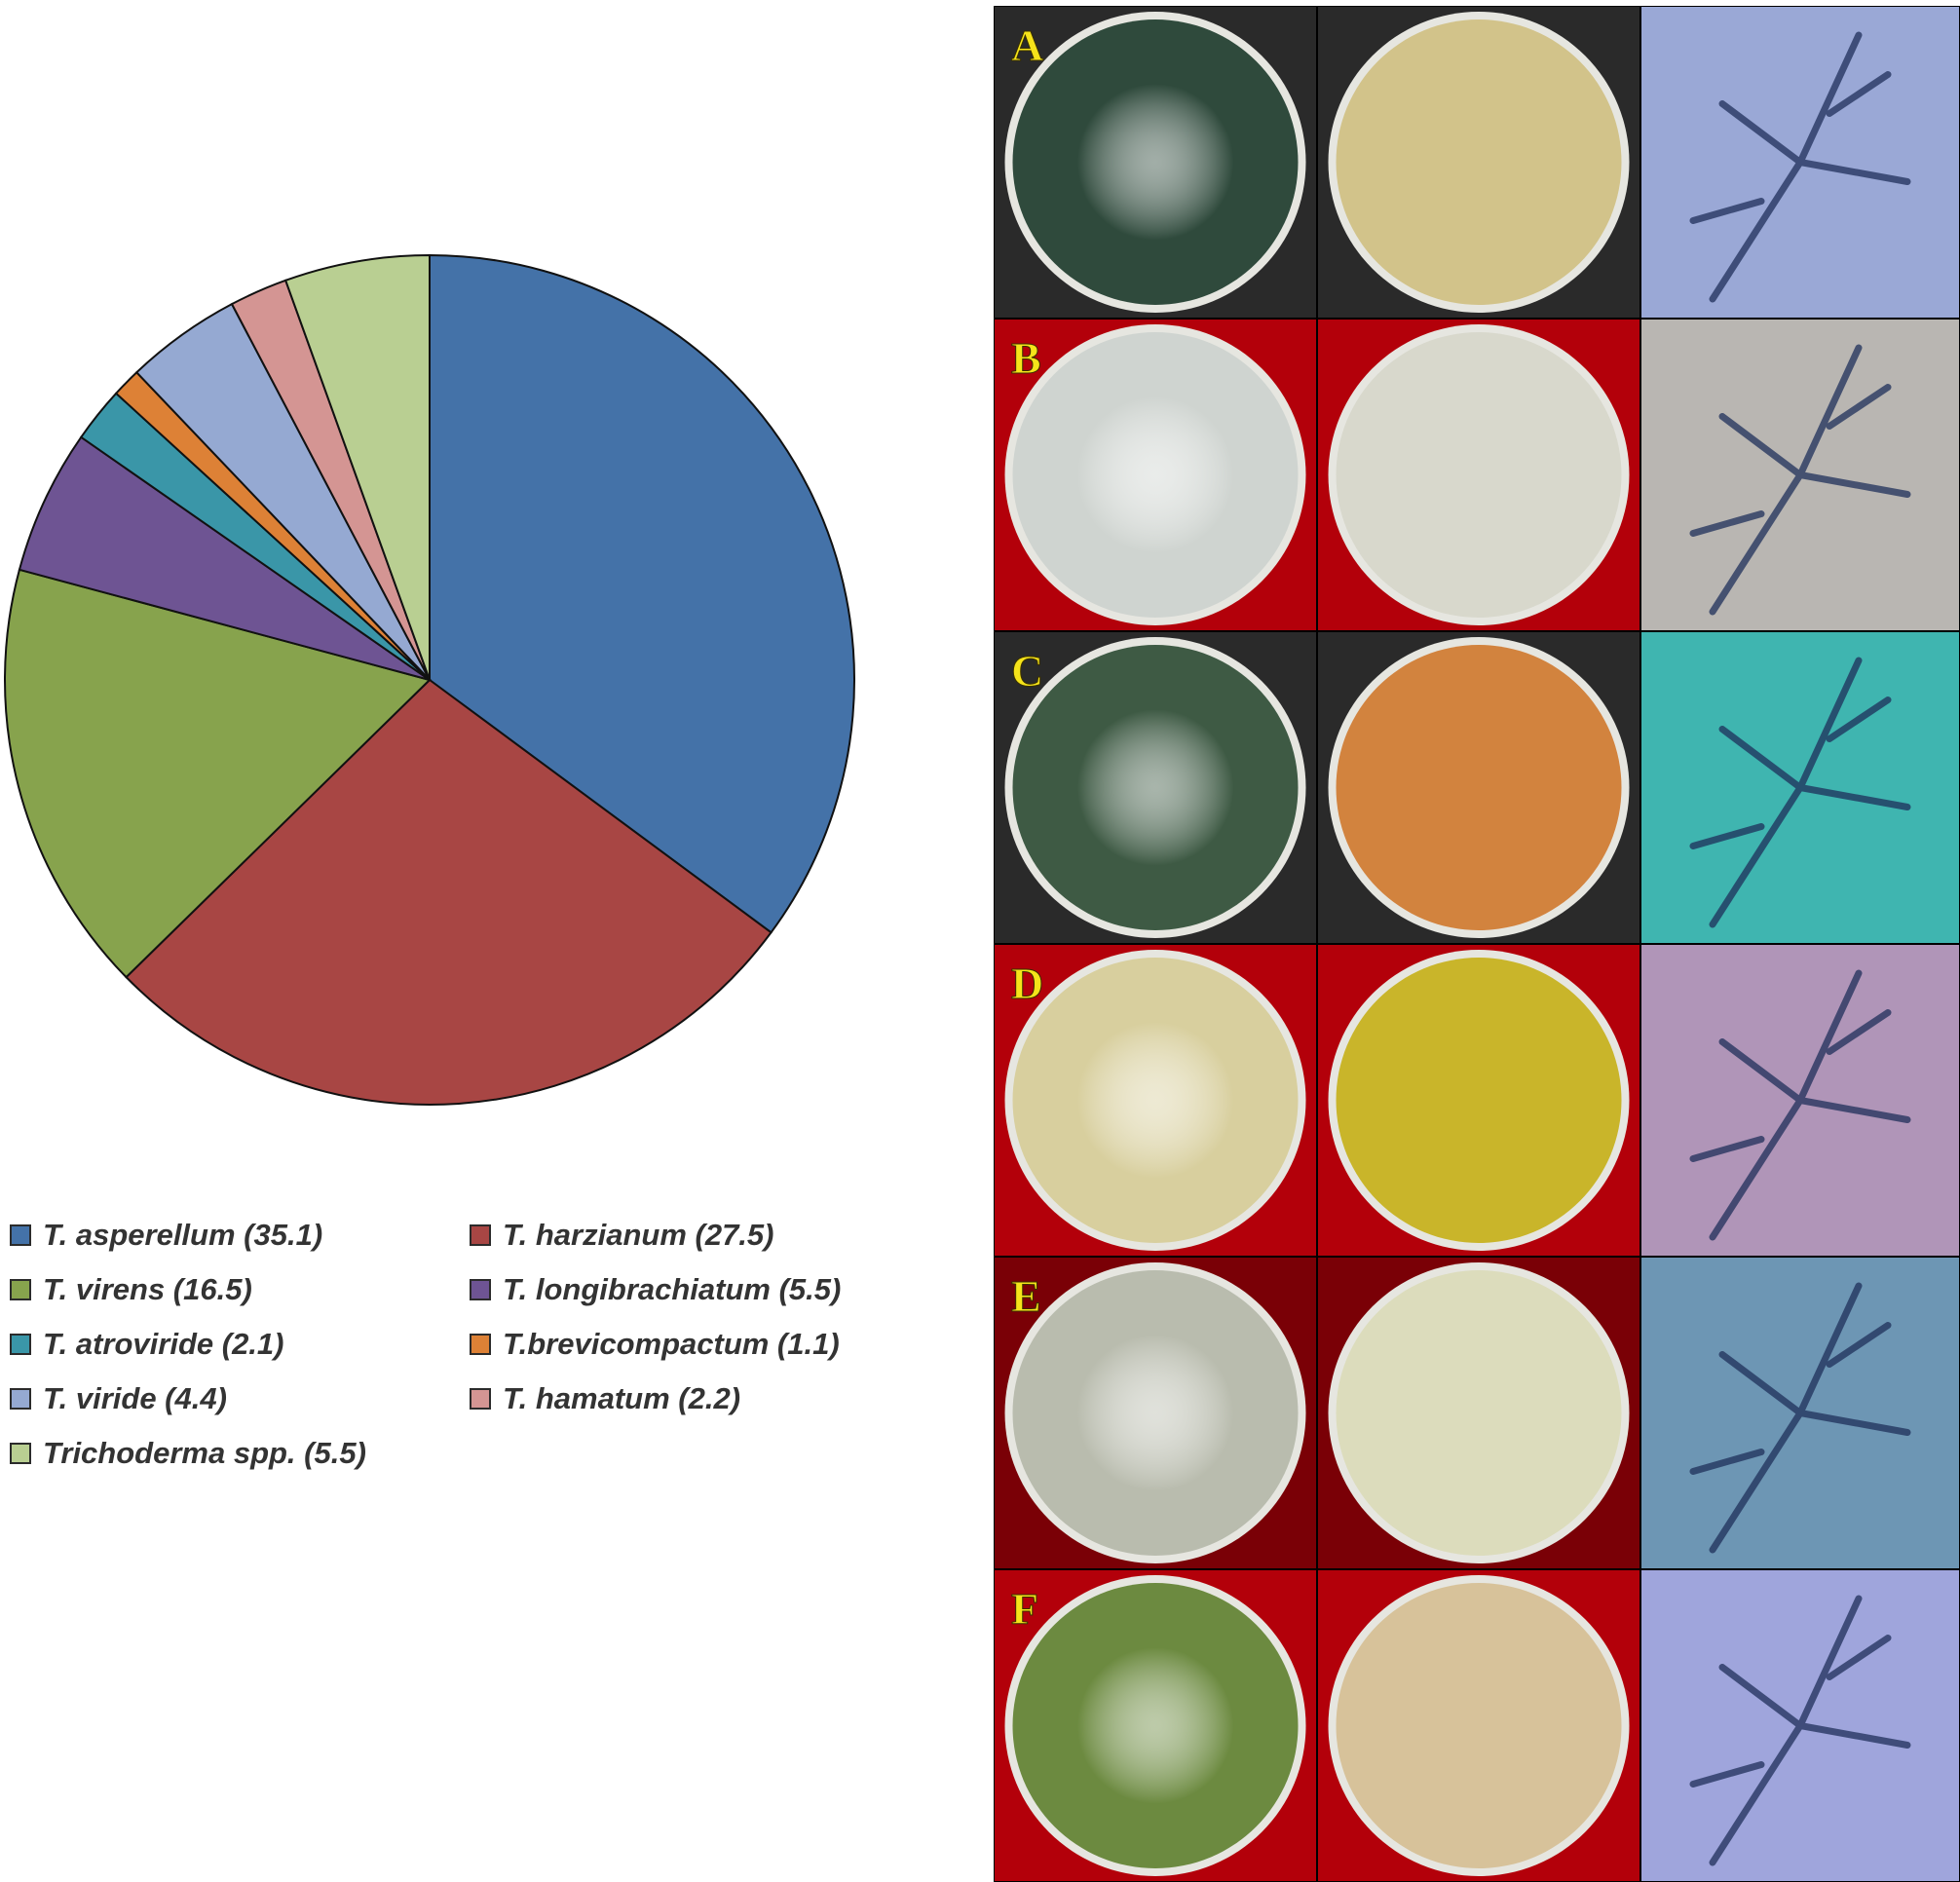 The height and width of the screenshot is (1882, 1960). What do you see at coordinates (1026, 358) in the screenshot?
I see `panel-label-B: B` at bounding box center [1026, 358].